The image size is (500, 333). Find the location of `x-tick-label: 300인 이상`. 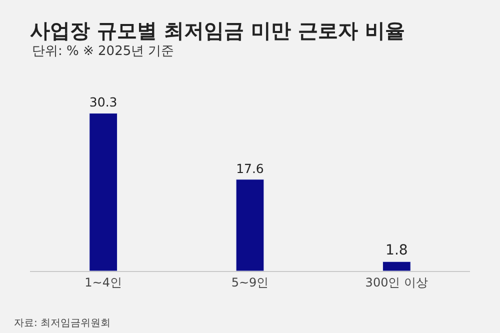

x-tick-label: 300인 이상 is located at coordinates (396, 282).